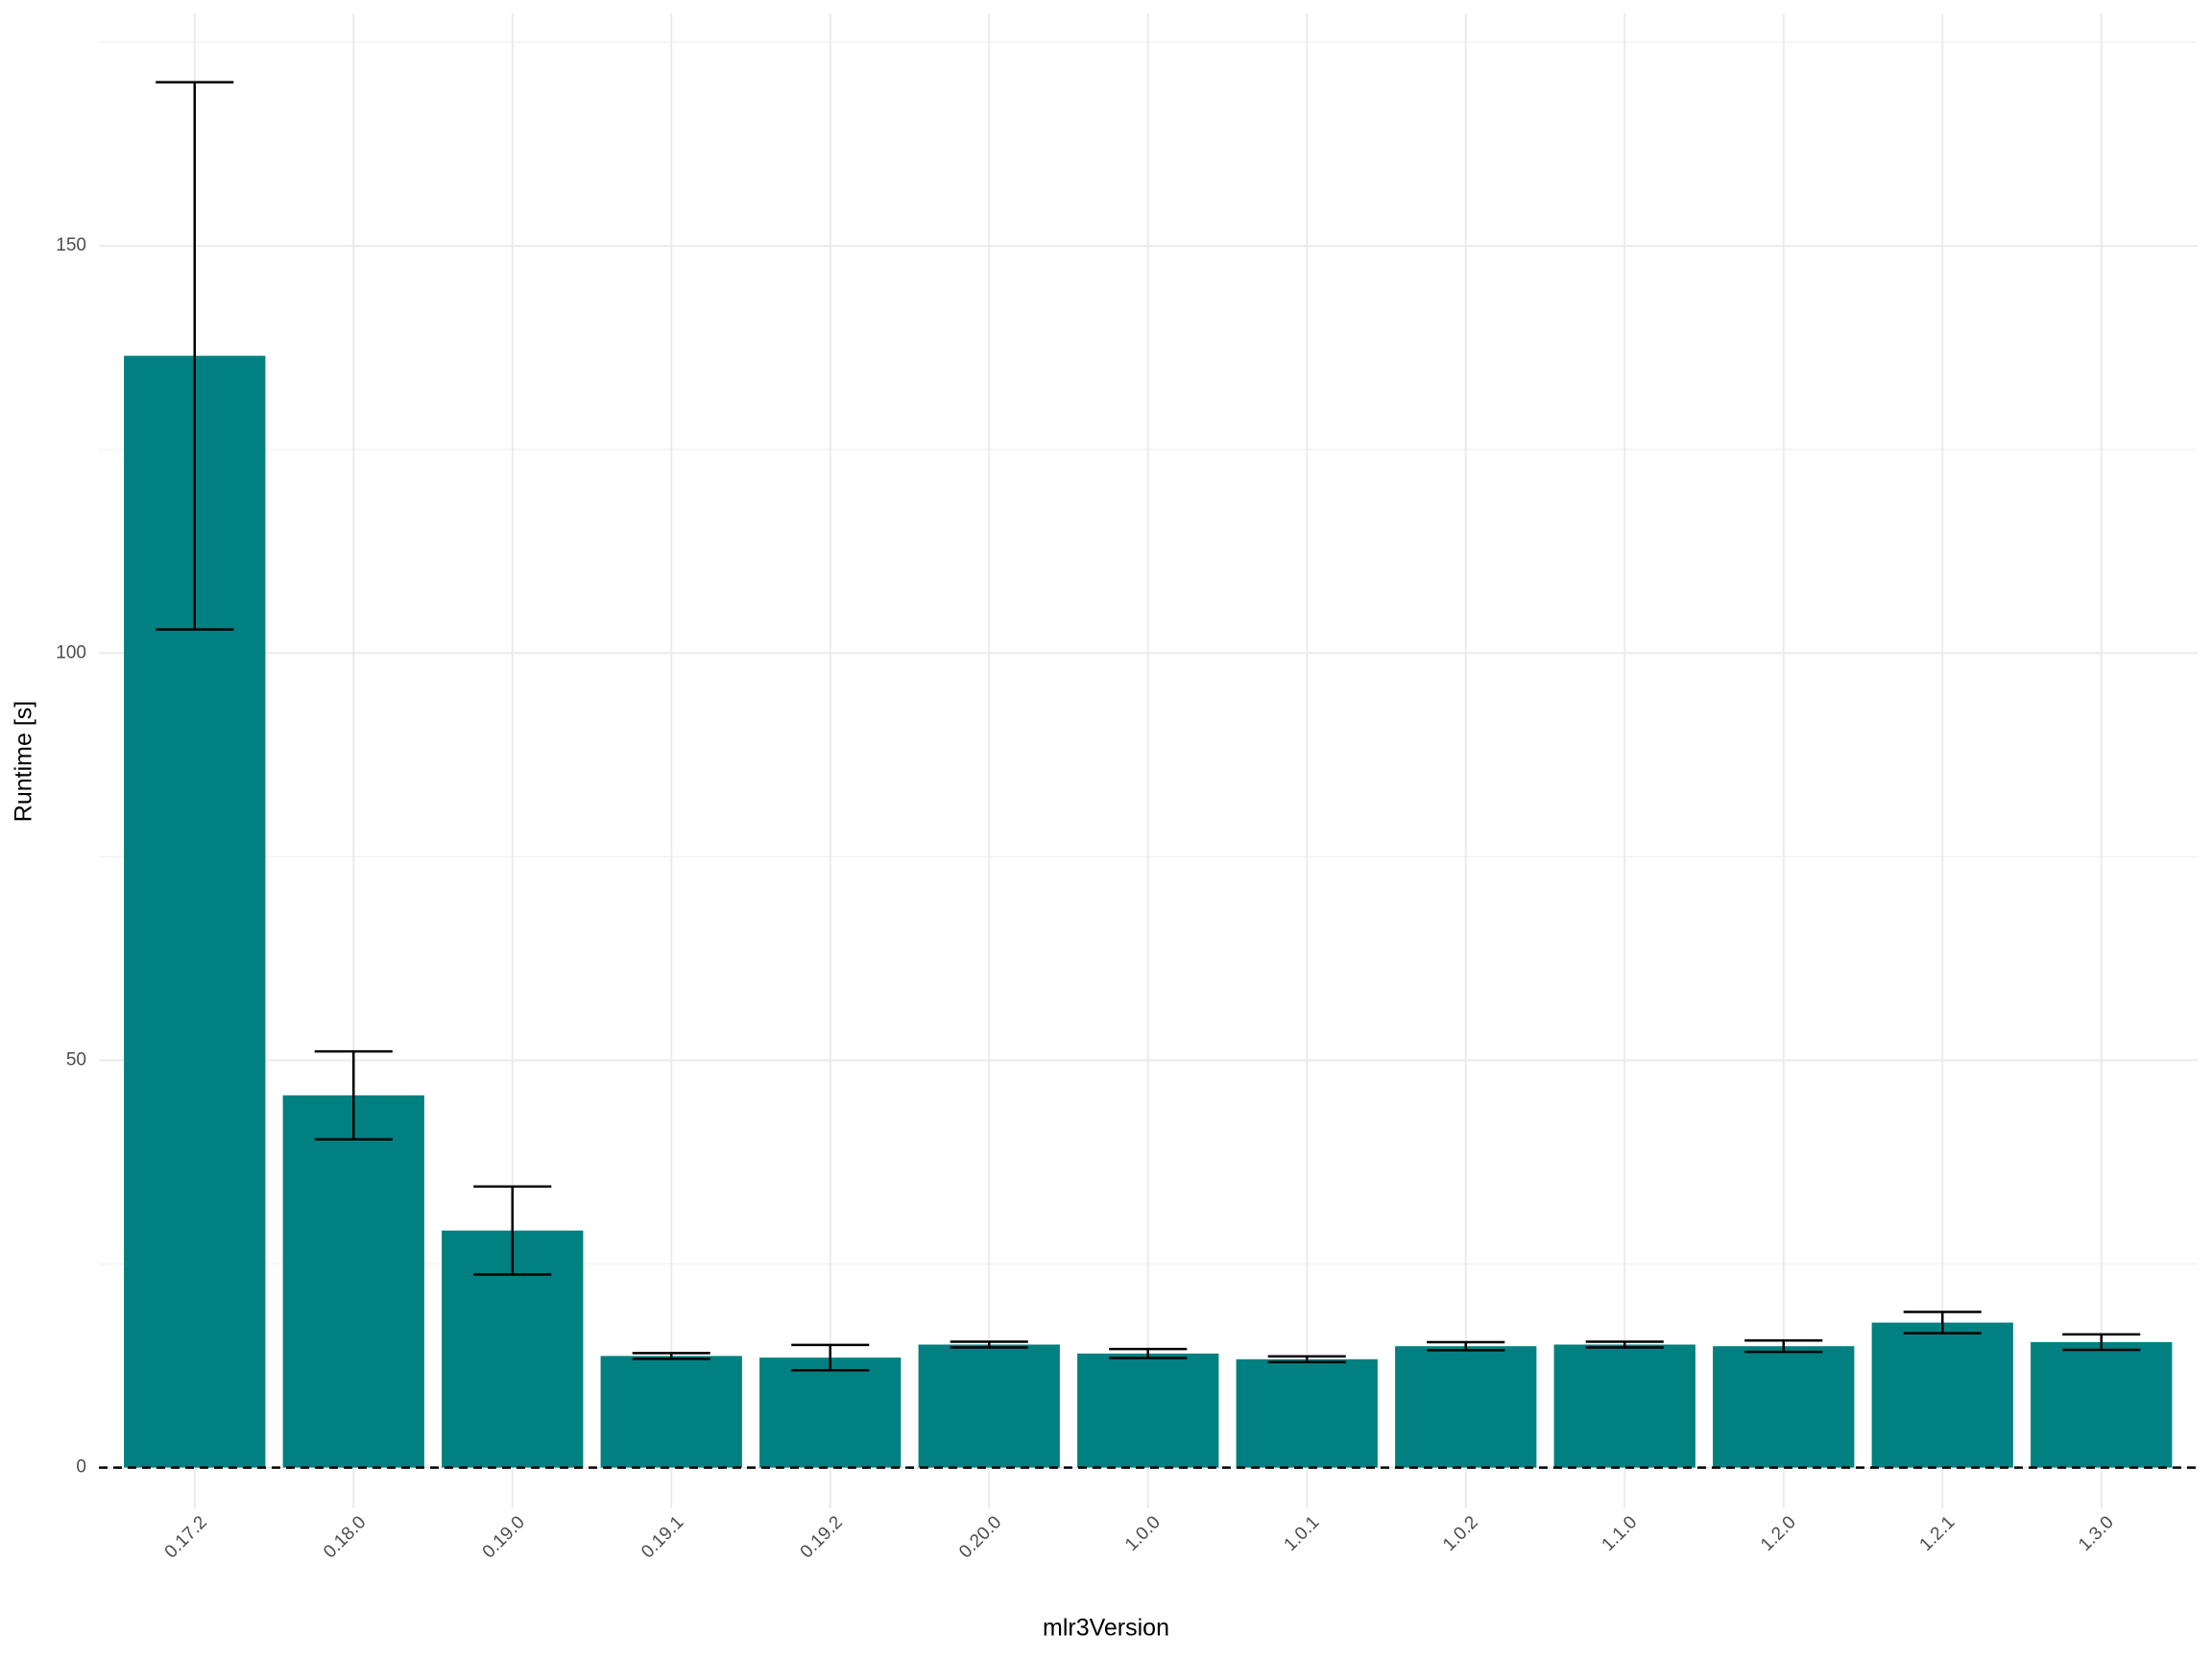 The image size is (2212, 1659). What do you see at coordinates (1460, 1534) in the screenshot?
I see `x-tick-label: 1.0.2` at bounding box center [1460, 1534].